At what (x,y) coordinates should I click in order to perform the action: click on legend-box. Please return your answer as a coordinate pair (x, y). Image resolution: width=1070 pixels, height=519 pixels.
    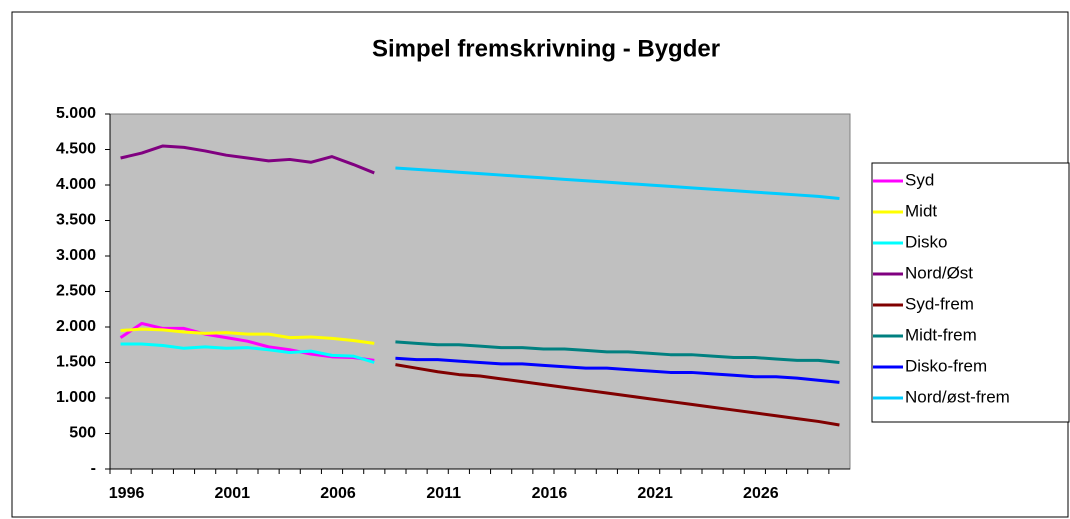
    Looking at the image, I should click on (970, 292).